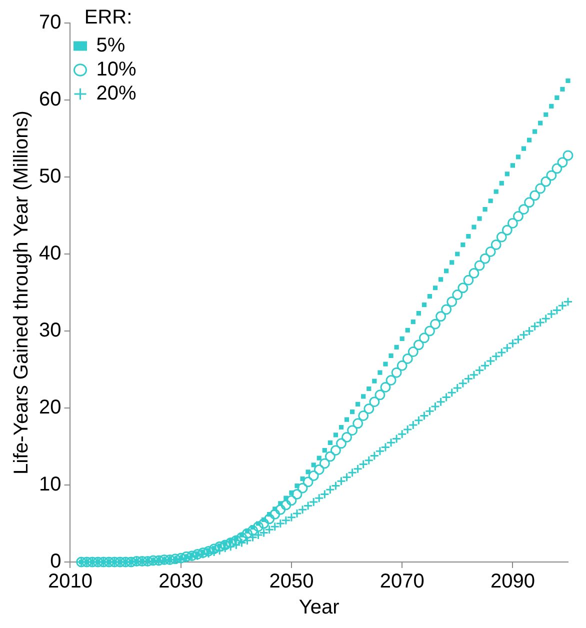  Describe the element at coordinates (319, 607) in the screenshot. I see `x-axis-title: Year` at that location.